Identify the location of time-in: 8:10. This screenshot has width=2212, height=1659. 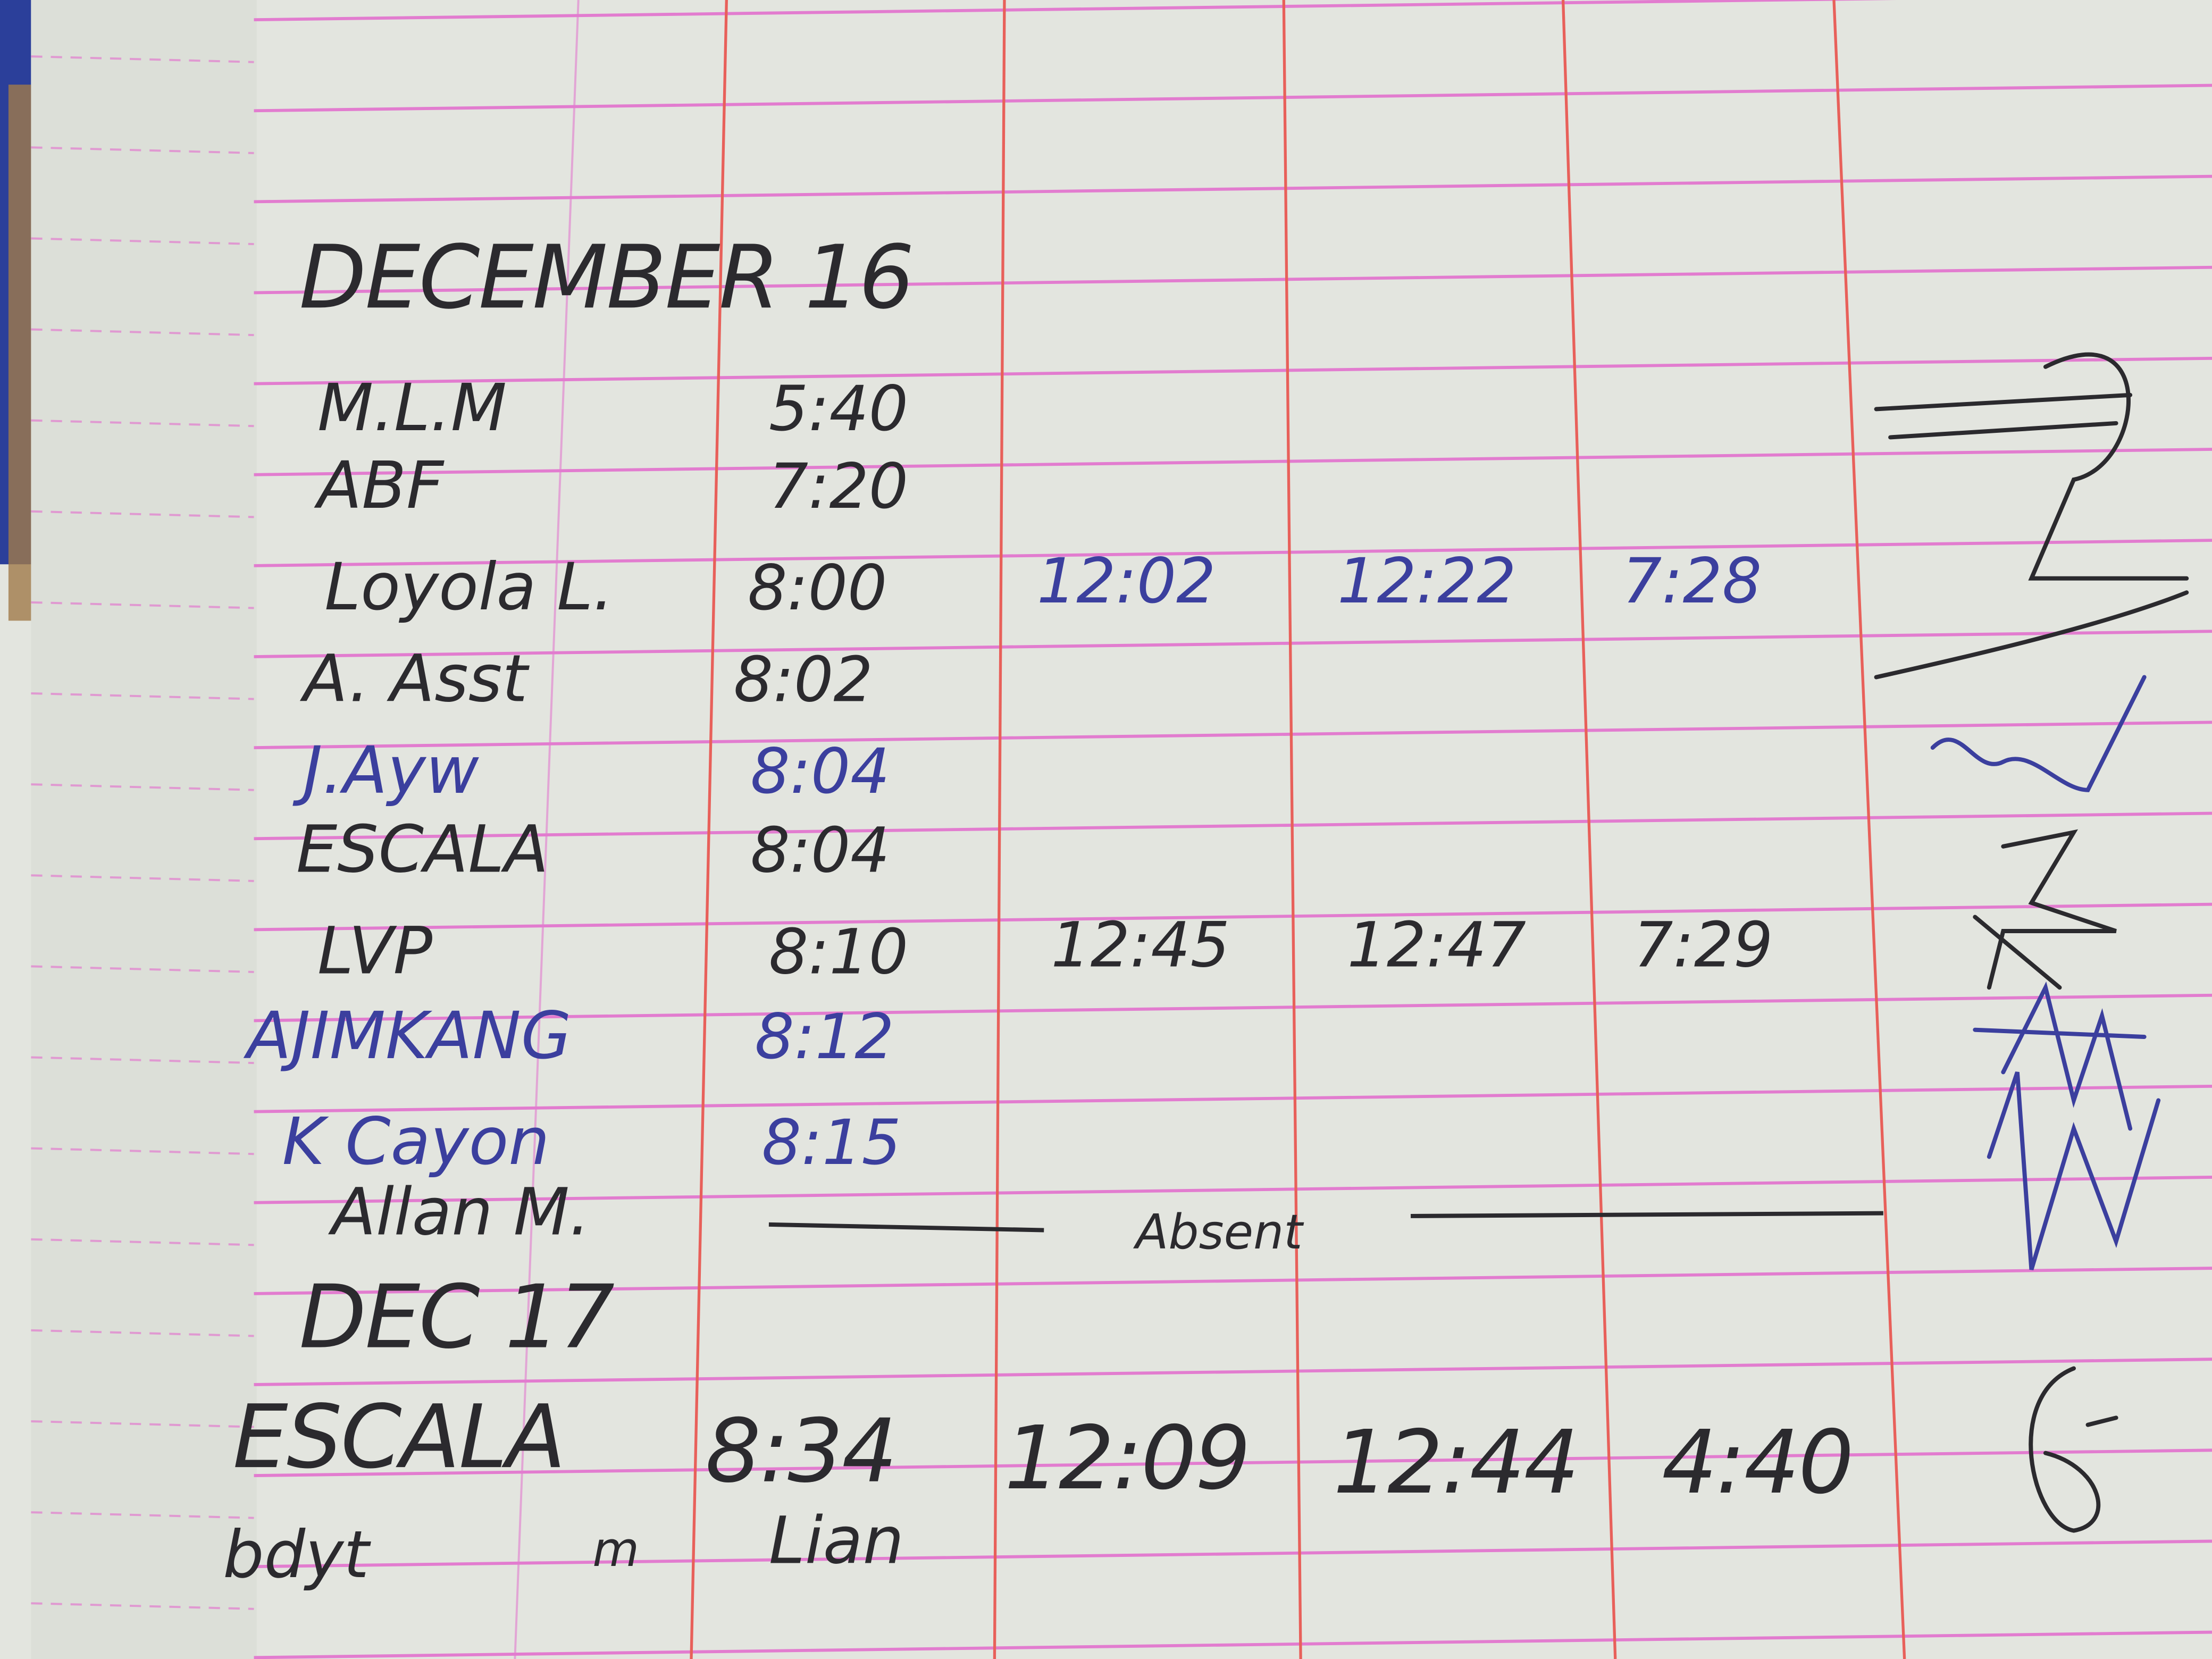
(838, 952).